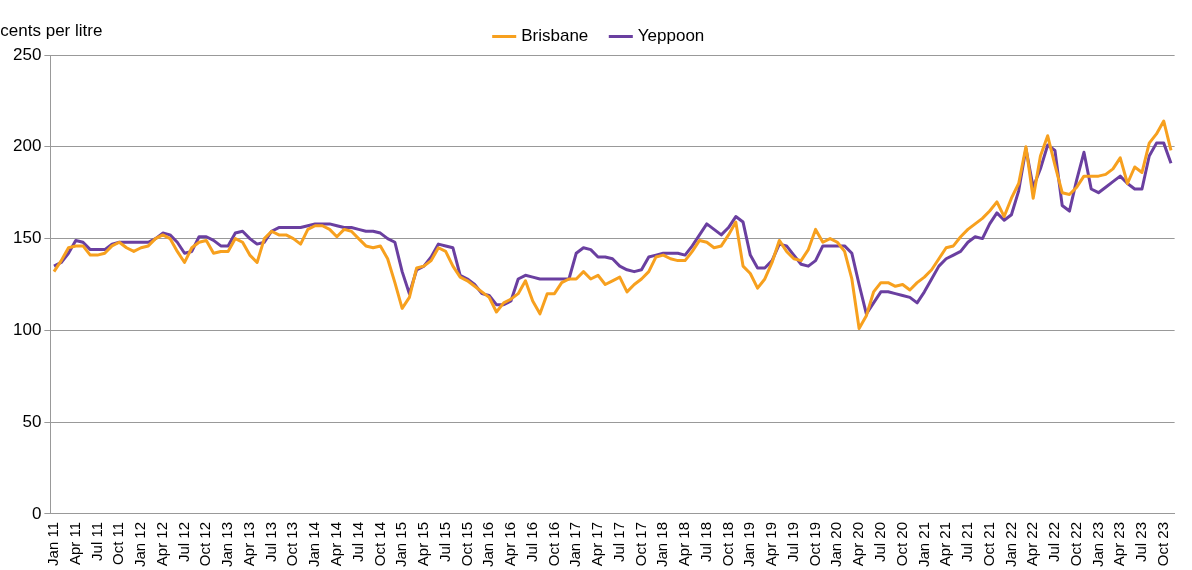 The height and width of the screenshot is (570, 1192). What do you see at coordinates (36, 513) in the screenshot?
I see `y-tick-label: 0` at bounding box center [36, 513].